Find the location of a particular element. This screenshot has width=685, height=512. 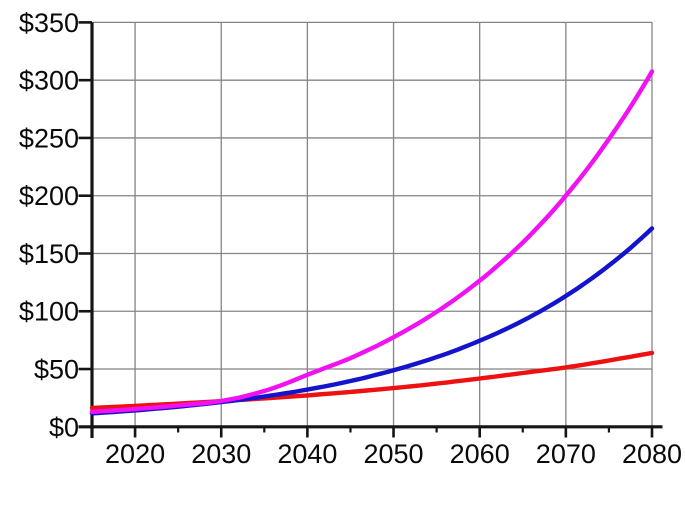

red-series-line is located at coordinates (372, 380).